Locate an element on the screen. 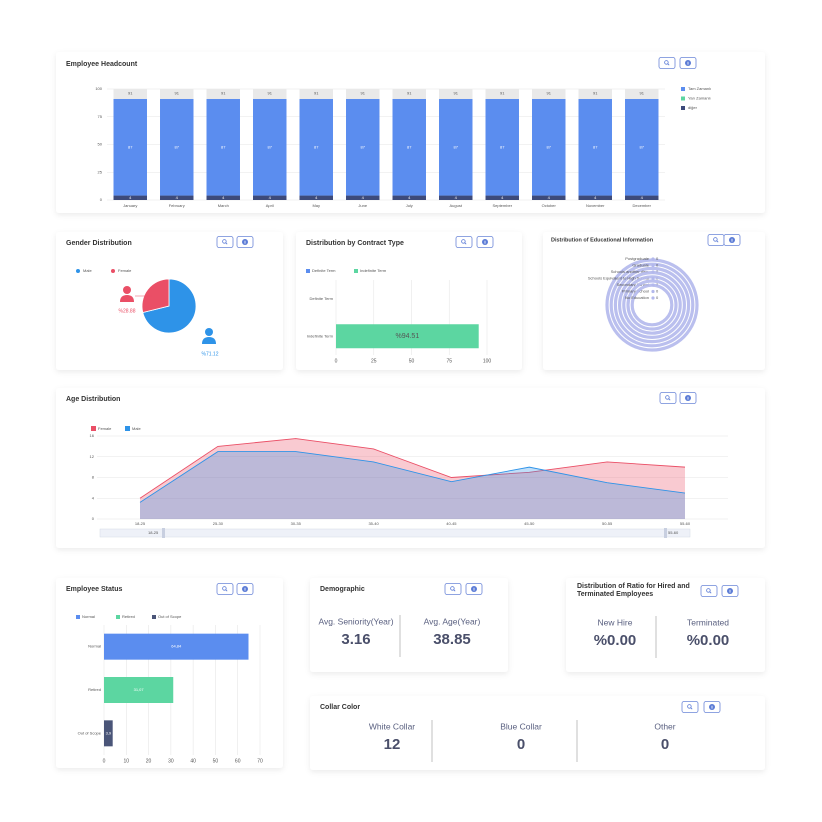 The height and width of the screenshot is (822, 822). range-slider is located at coordinates (395, 533).